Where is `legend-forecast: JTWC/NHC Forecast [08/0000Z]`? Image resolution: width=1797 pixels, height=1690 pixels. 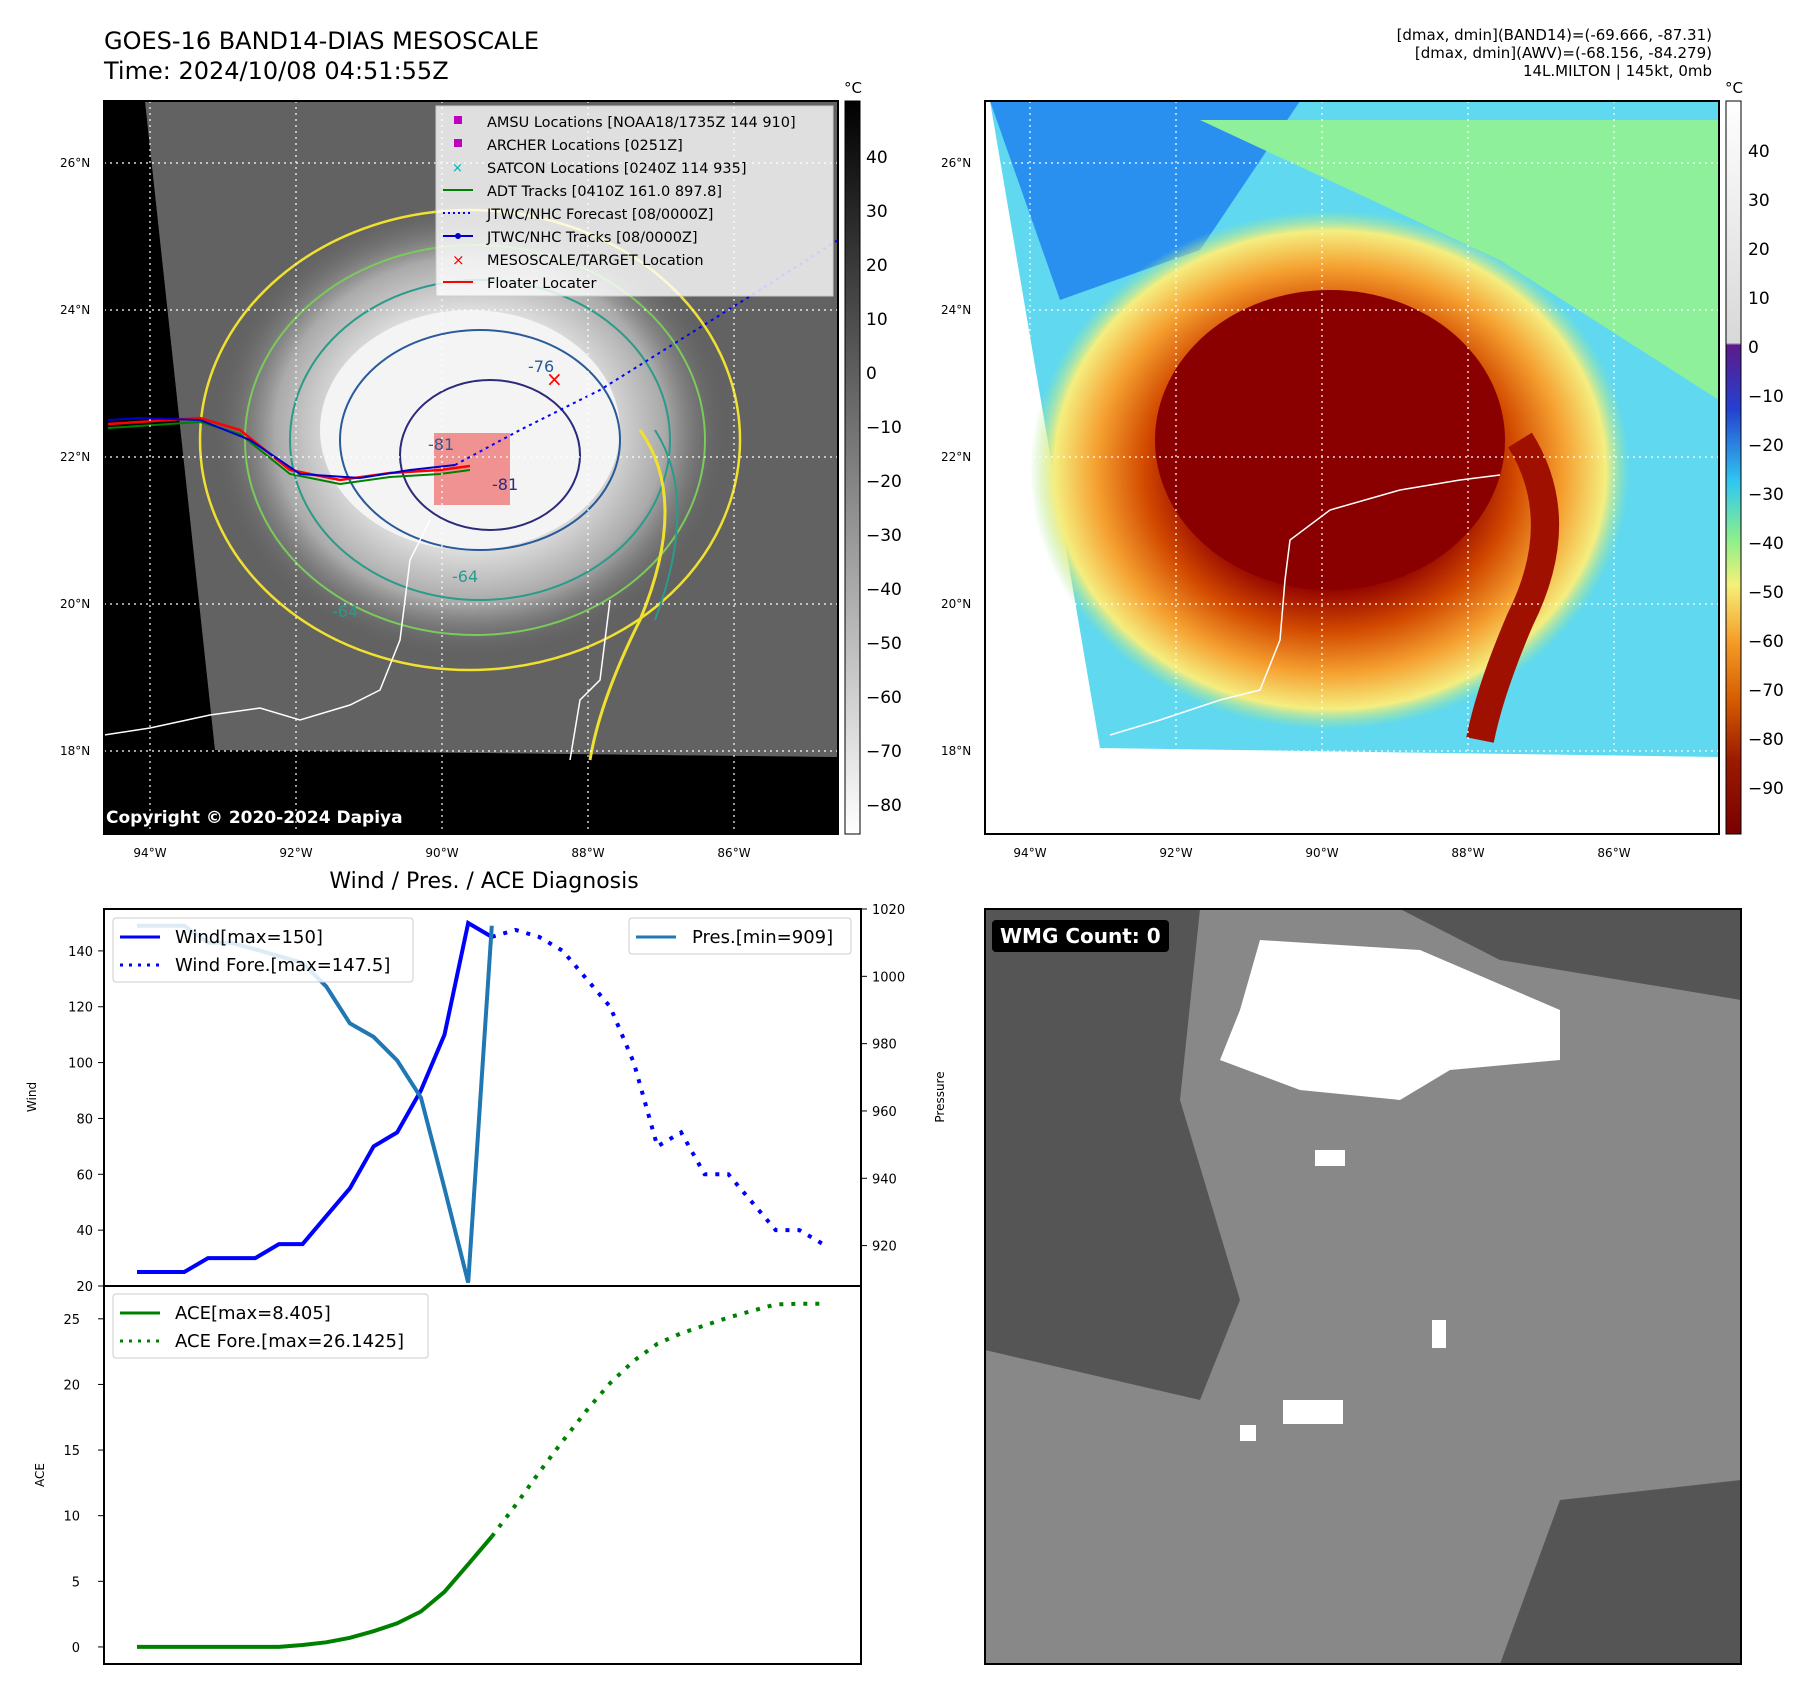 legend-forecast: JTWC/NHC Forecast [08/0000Z] is located at coordinates (599, 215).